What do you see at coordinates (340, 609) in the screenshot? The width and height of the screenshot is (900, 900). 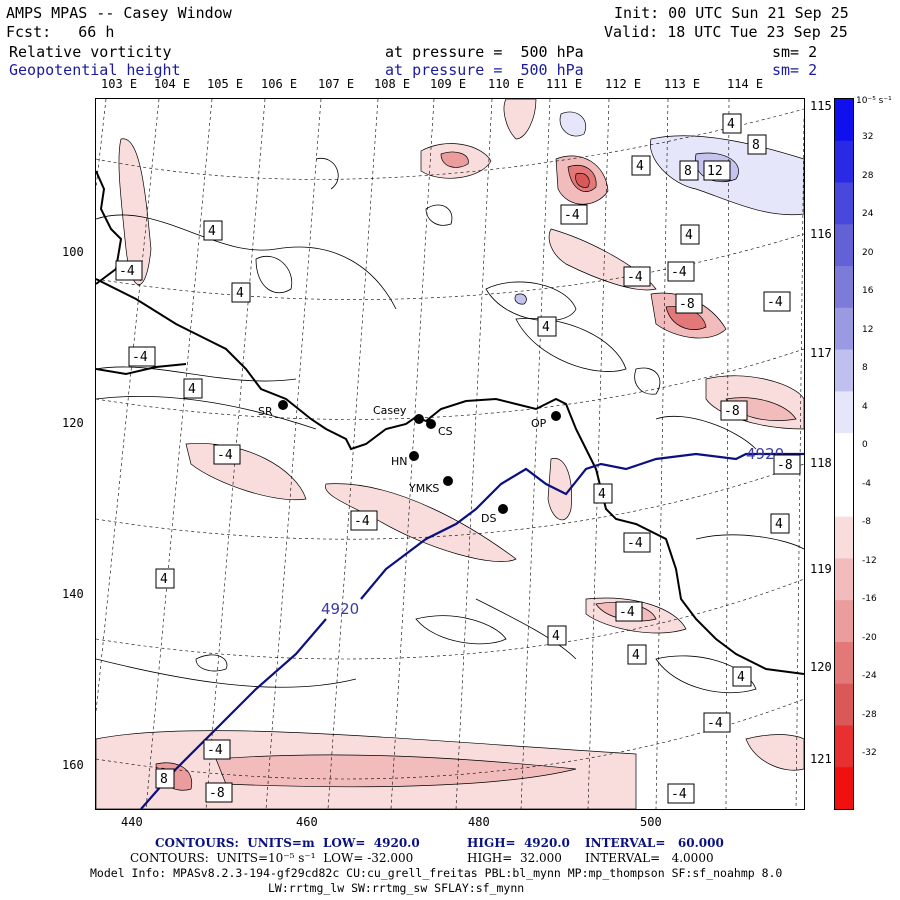 I see `height-label: 4920` at bounding box center [340, 609].